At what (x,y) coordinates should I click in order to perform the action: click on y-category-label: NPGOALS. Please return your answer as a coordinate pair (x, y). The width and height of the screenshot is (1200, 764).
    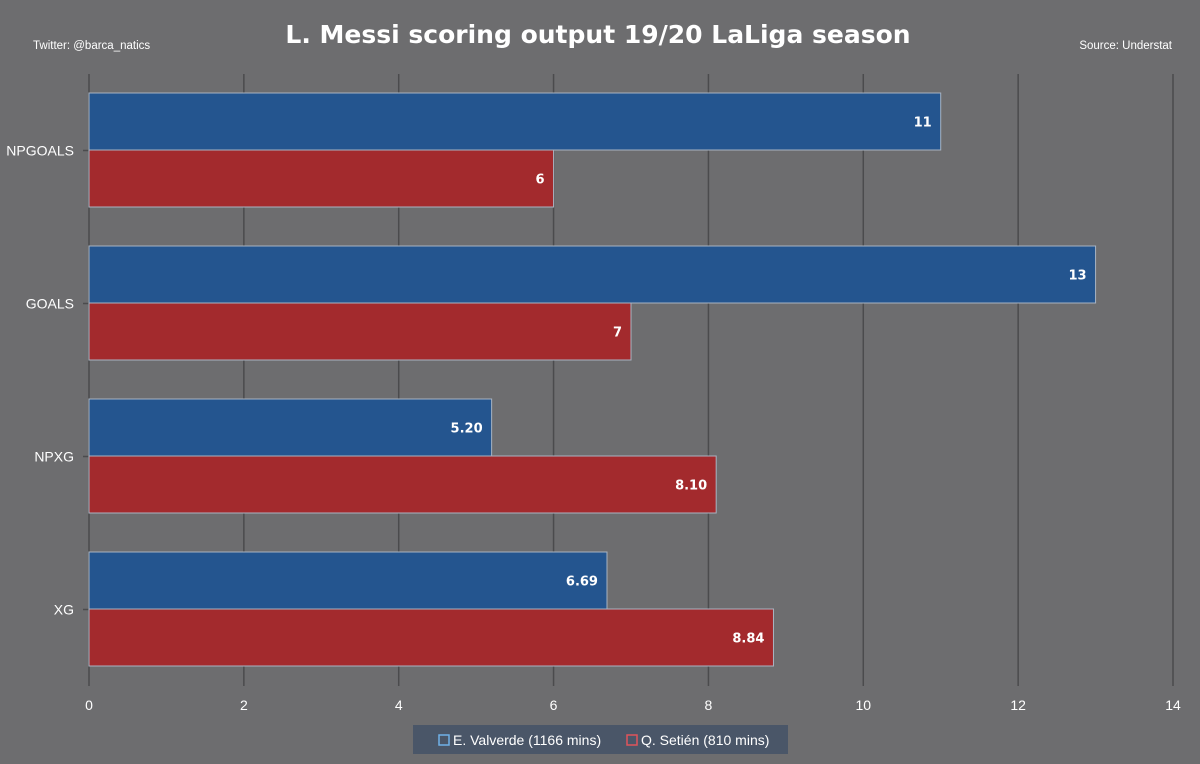
    Looking at the image, I should click on (40, 151).